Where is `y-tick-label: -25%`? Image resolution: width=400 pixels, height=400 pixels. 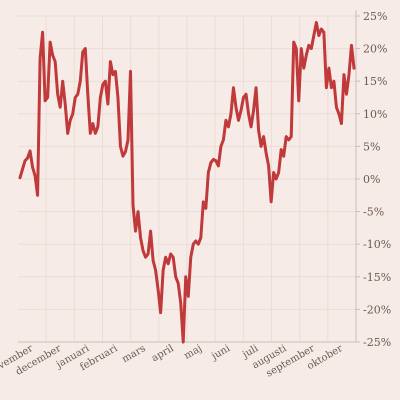 y-tick-label: -25% is located at coordinates (377, 342).